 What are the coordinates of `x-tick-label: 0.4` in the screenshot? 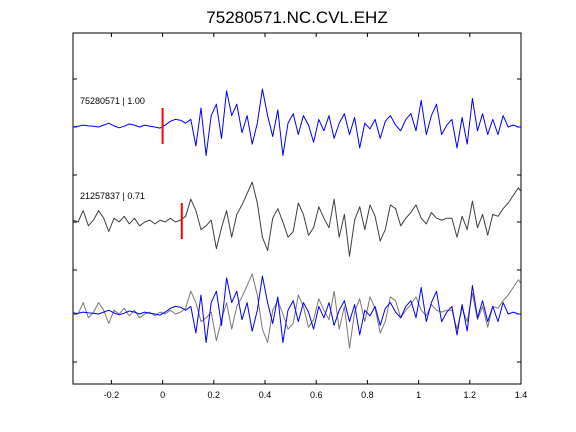 It's located at (265, 395).